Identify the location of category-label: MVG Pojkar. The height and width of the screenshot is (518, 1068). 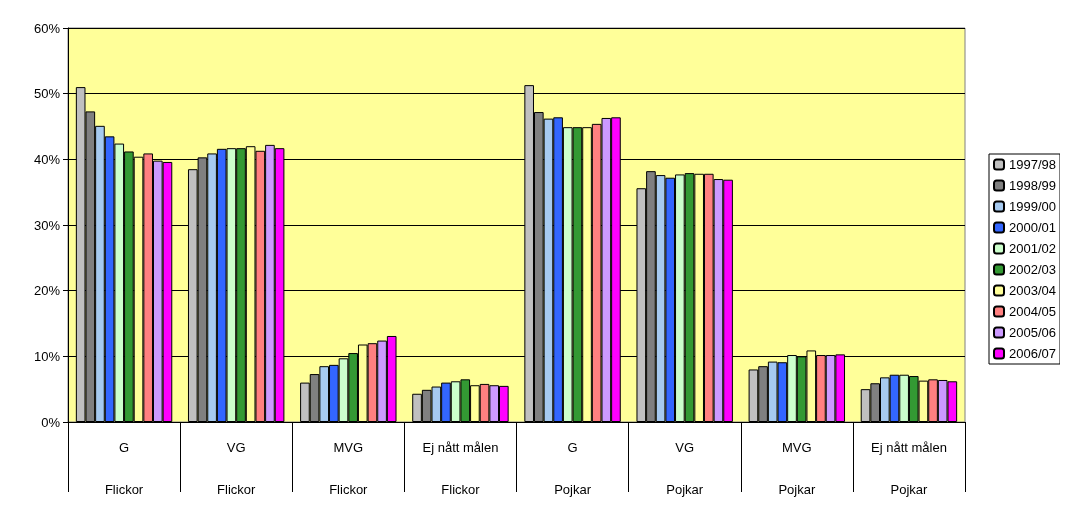
(797, 468).